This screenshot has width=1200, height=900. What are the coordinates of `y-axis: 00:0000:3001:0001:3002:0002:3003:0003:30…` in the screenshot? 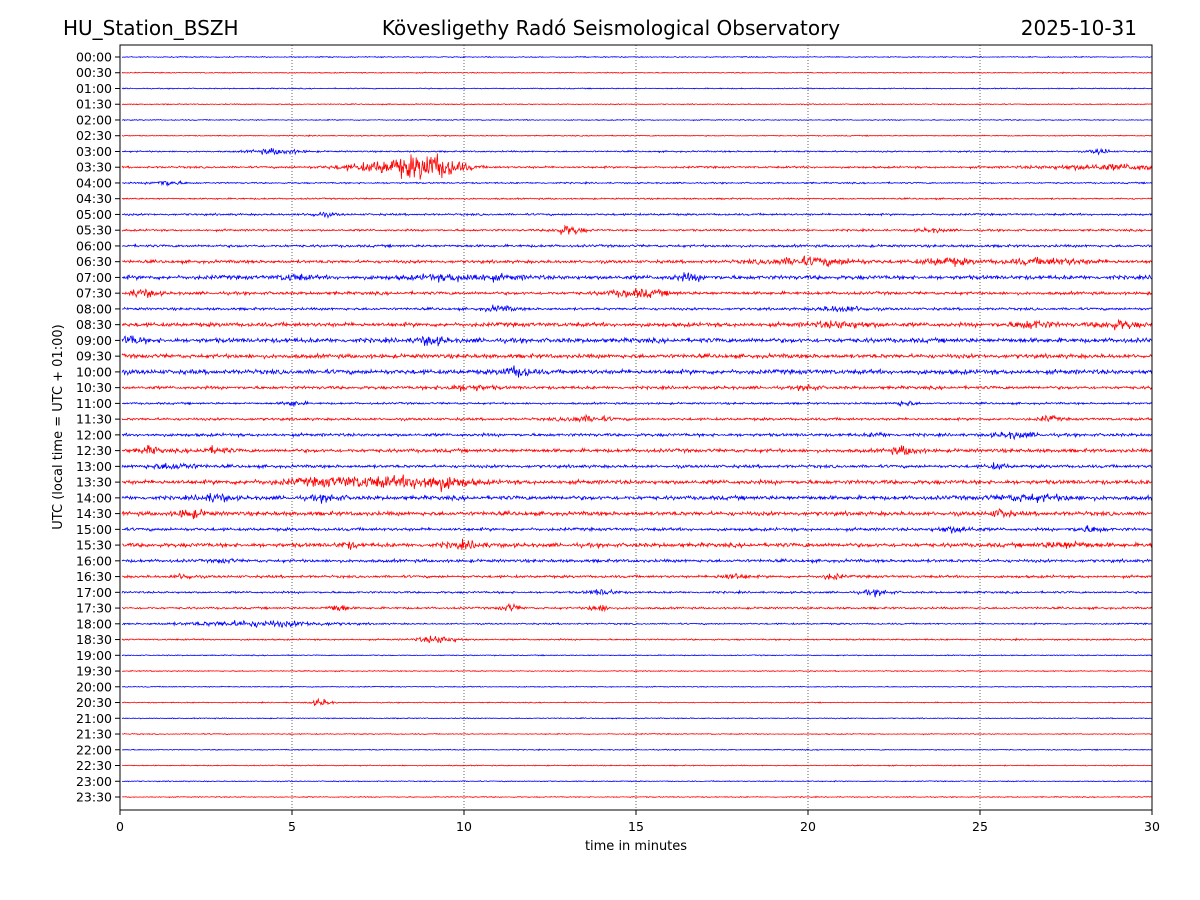 It's located at (98, 427).